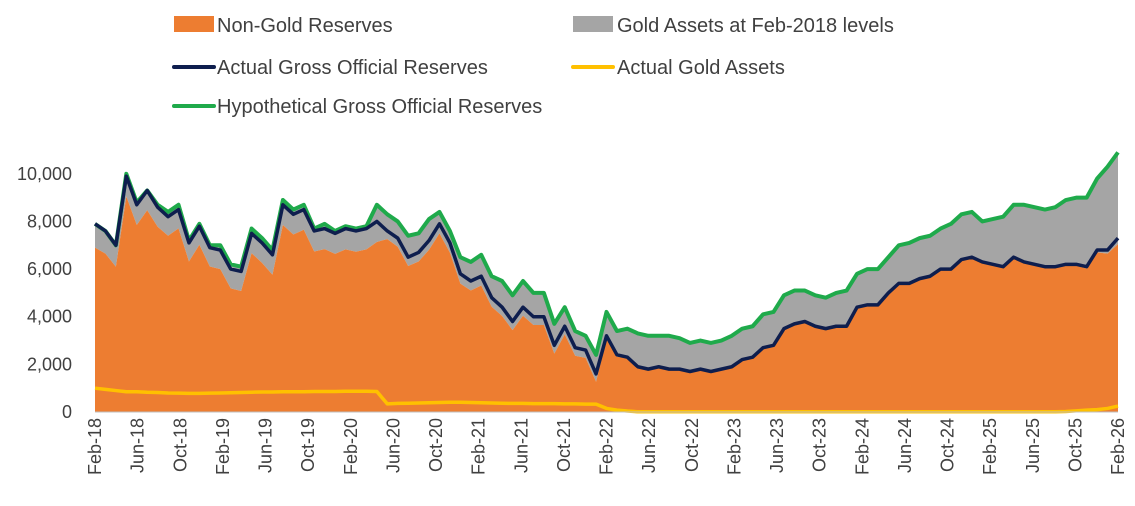 The width and height of the screenshot is (1135, 506). Describe the element at coordinates (777, 445) in the screenshot. I see `x-tick-label: Jun-23` at that location.